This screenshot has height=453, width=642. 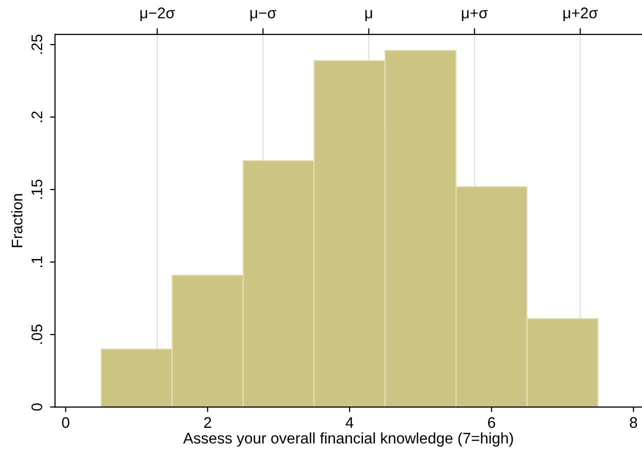 I want to click on y-tick-label: 0, so click(x=36, y=407).